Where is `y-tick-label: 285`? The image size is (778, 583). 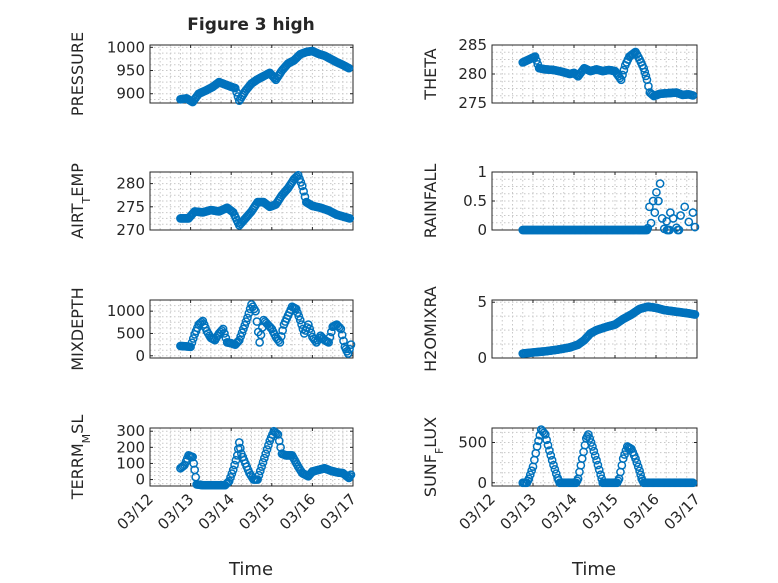 y-tick-label: 285 is located at coordinates (472, 45).